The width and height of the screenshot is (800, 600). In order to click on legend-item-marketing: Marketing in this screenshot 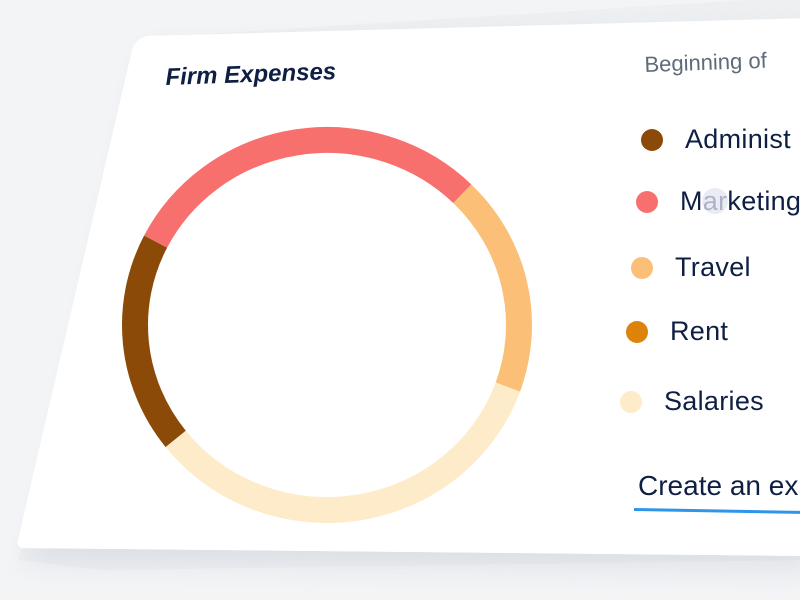, I will do `click(718, 201)`.